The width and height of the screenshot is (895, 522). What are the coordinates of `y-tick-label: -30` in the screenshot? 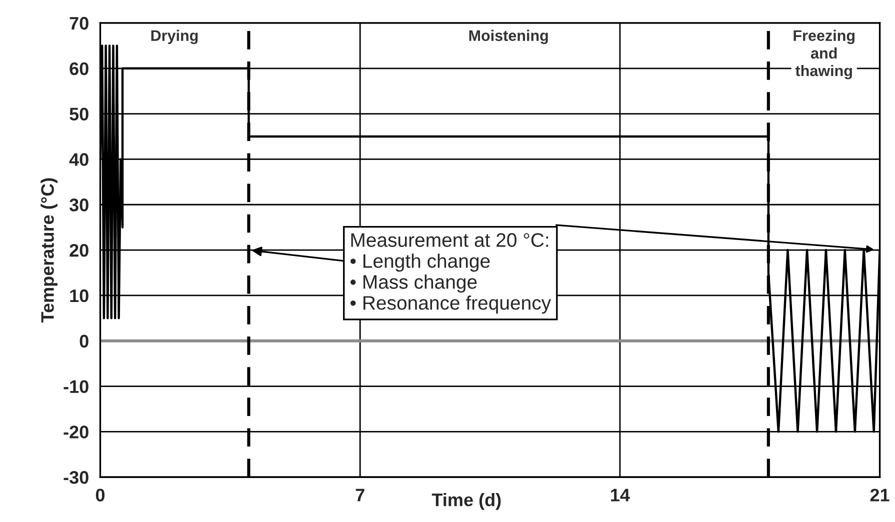 It's located at (76, 477).